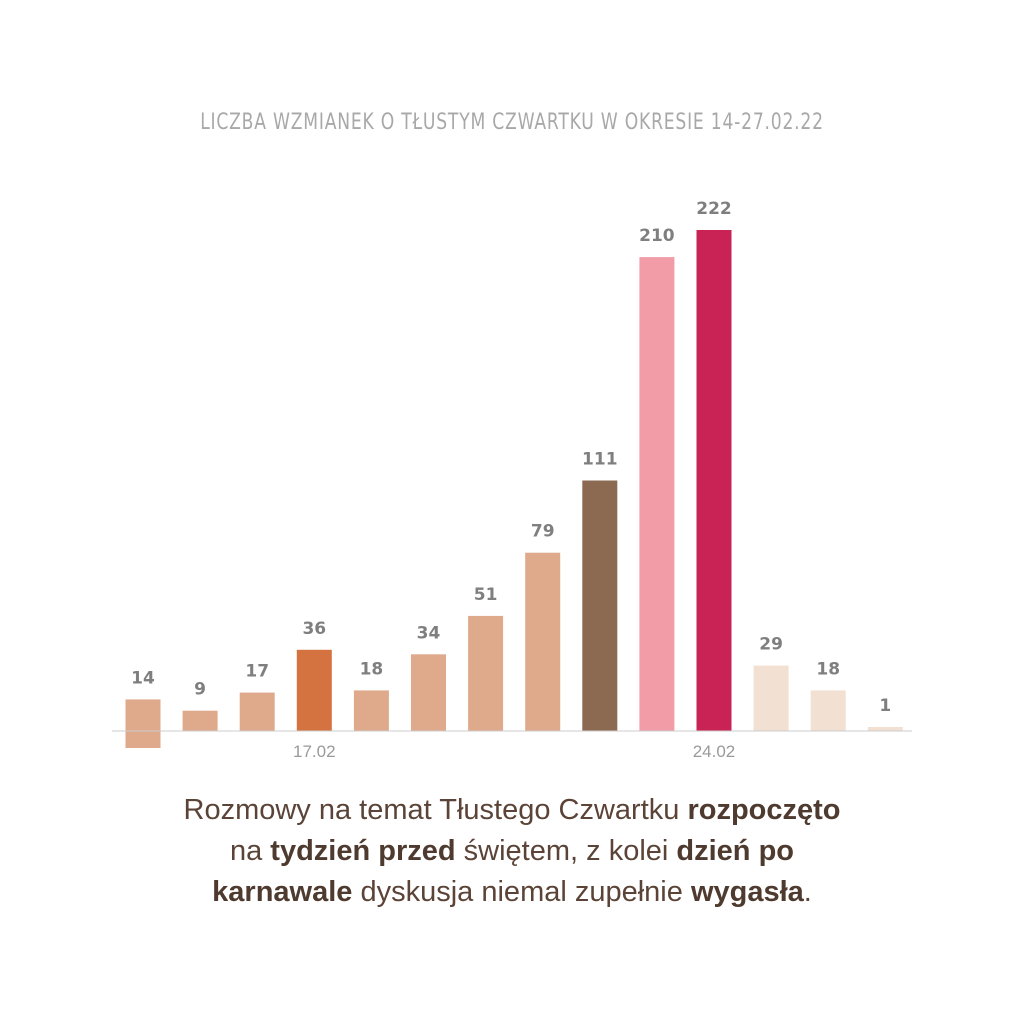 The image size is (1024, 1024). I want to click on bar-24.02, so click(714, 480).